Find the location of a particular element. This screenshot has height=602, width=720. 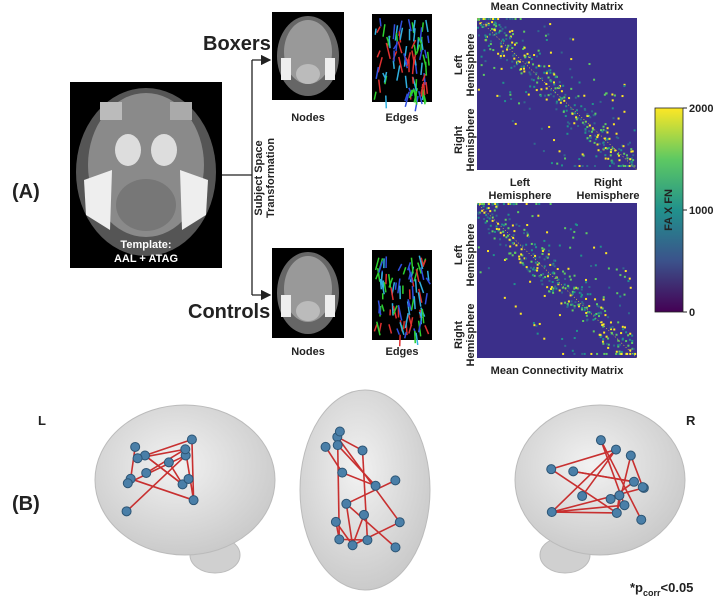

colorbar-tick-label: 0 is located at coordinates (692, 313).